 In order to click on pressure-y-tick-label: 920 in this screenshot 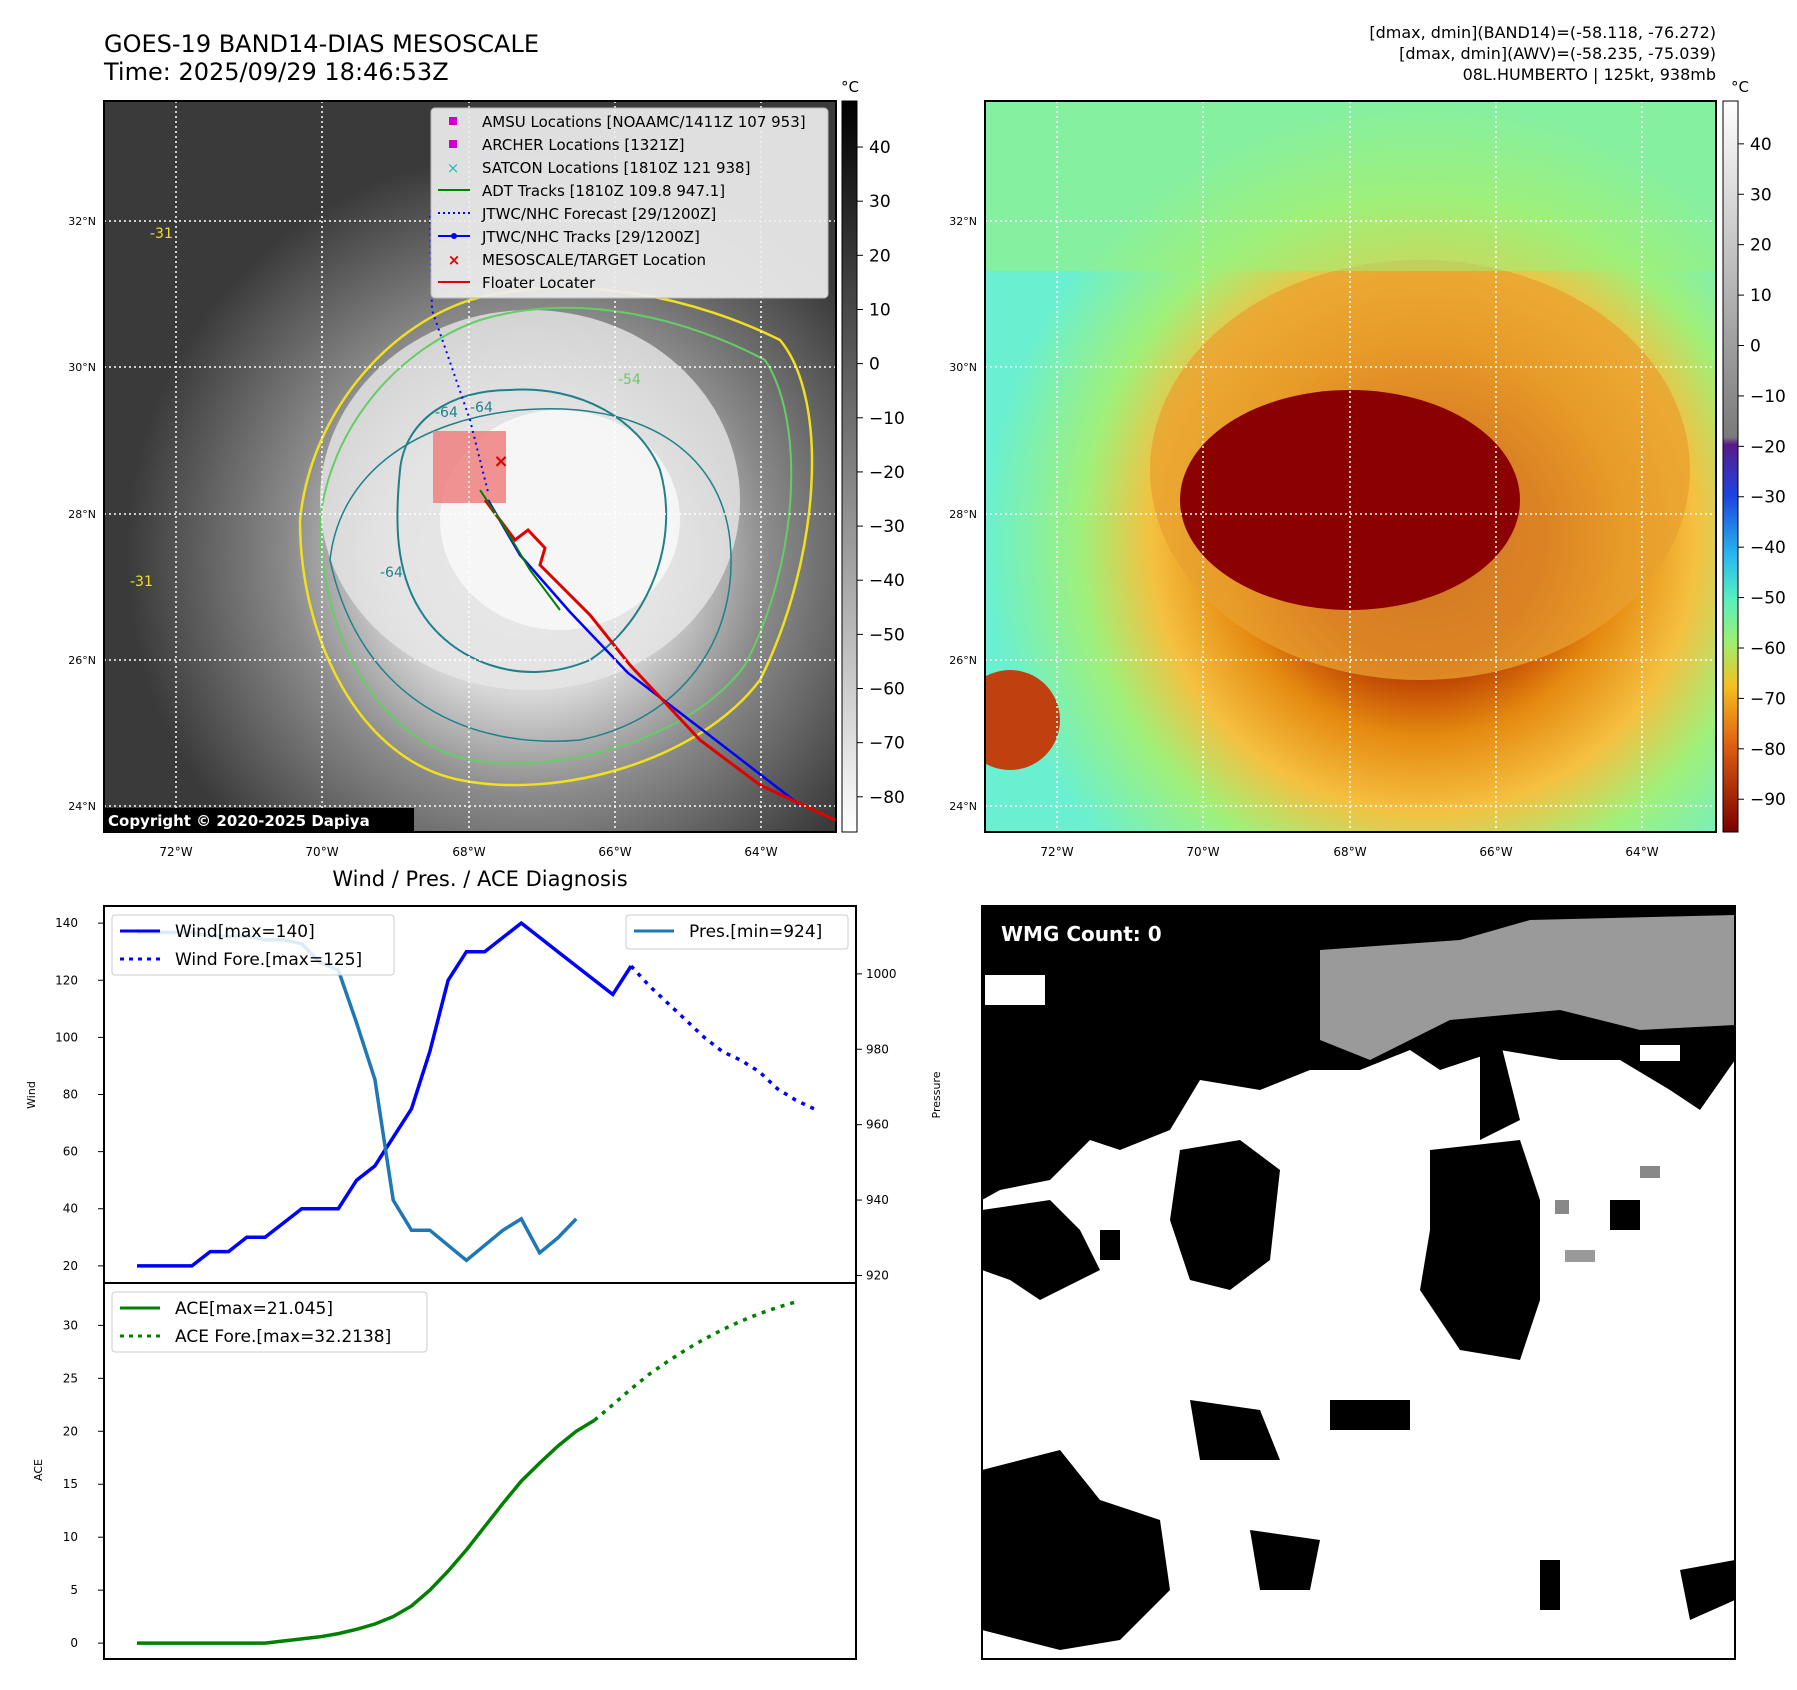, I will do `click(877, 1275)`.